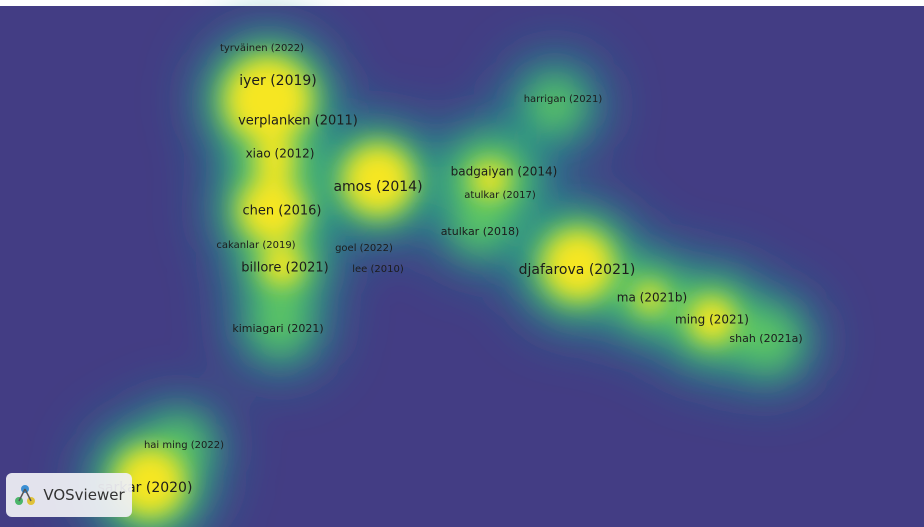  Describe the element at coordinates (278, 81) in the screenshot. I see `node-label: iyer (2019)` at that location.